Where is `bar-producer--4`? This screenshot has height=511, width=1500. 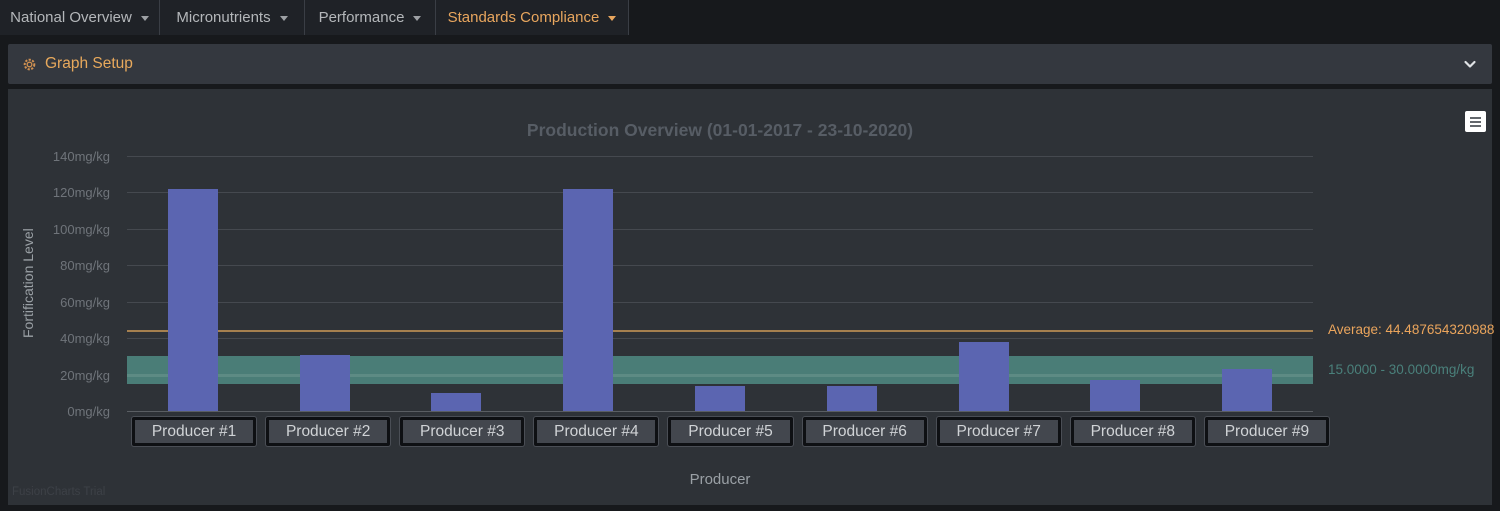 bar-producer--4 is located at coordinates (588, 299).